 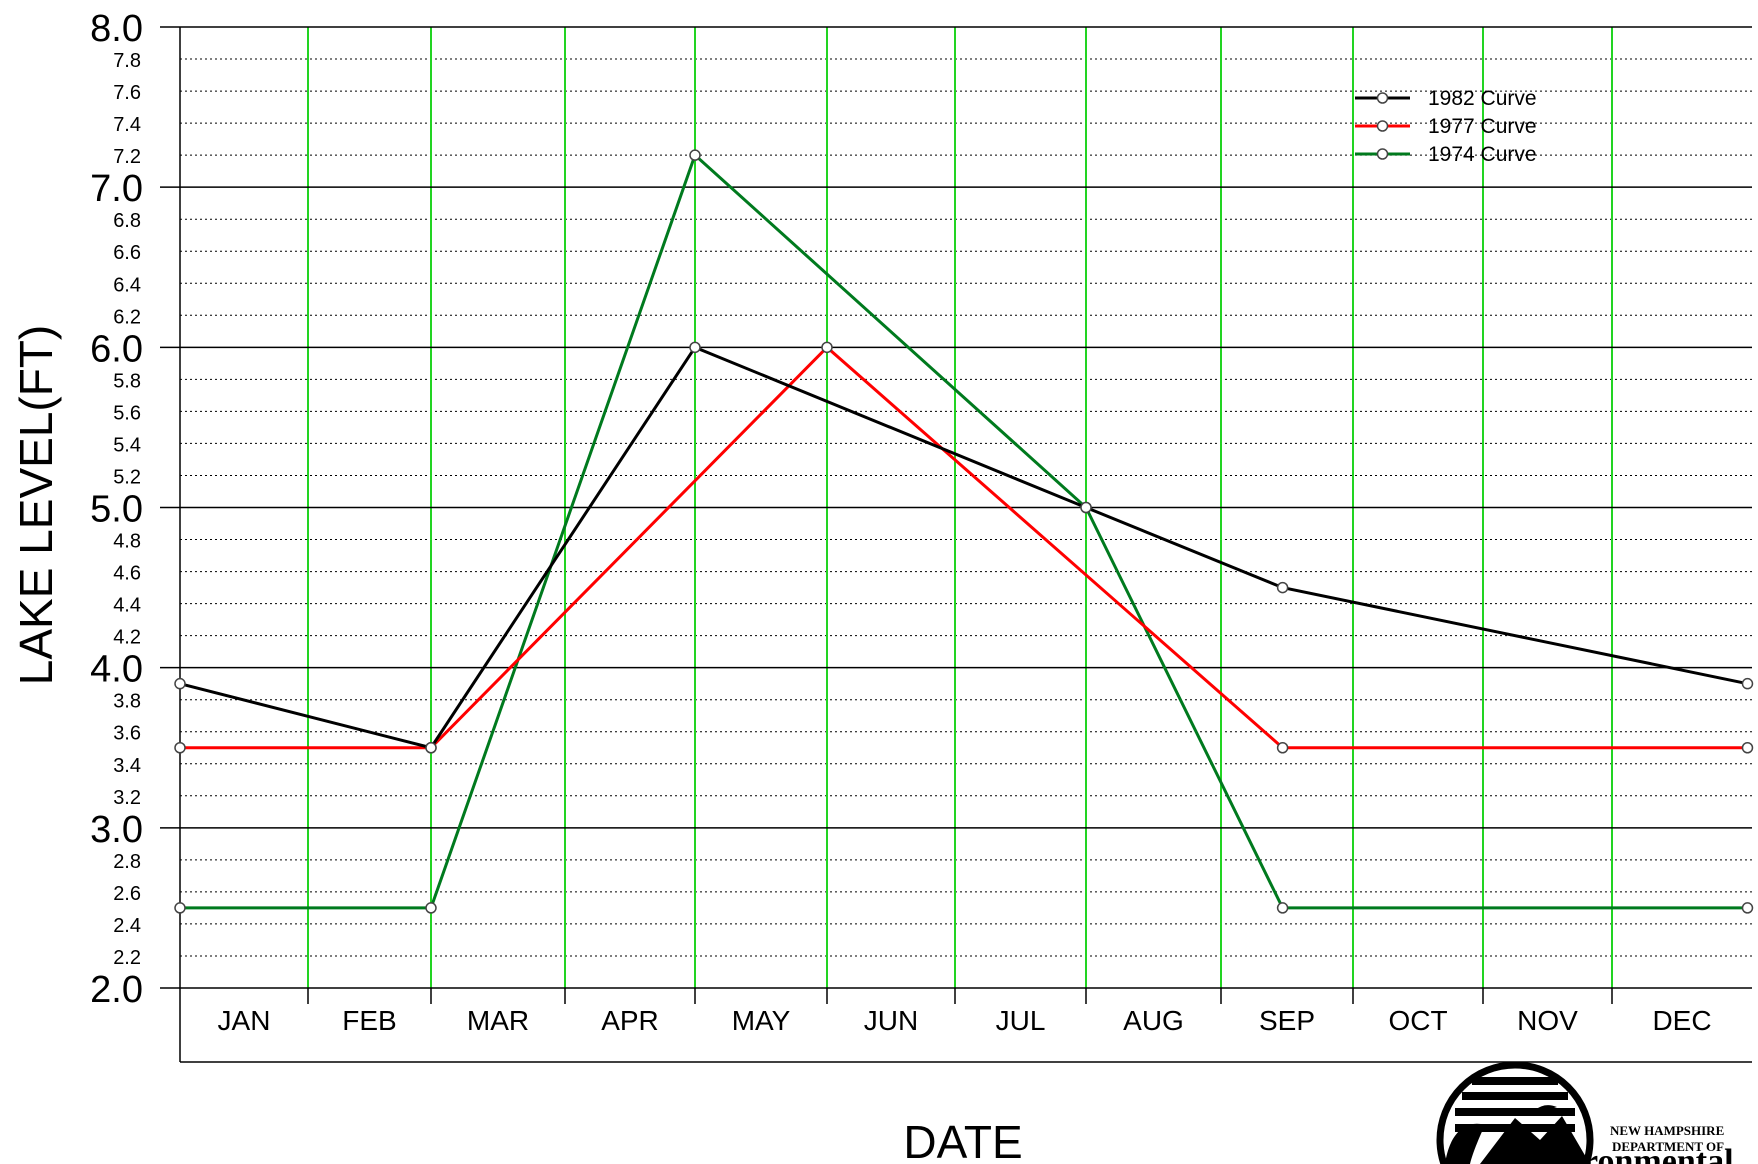 What do you see at coordinates (36, 505) in the screenshot?
I see `y-axis-label: LAKE LEVEL(FT)` at bounding box center [36, 505].